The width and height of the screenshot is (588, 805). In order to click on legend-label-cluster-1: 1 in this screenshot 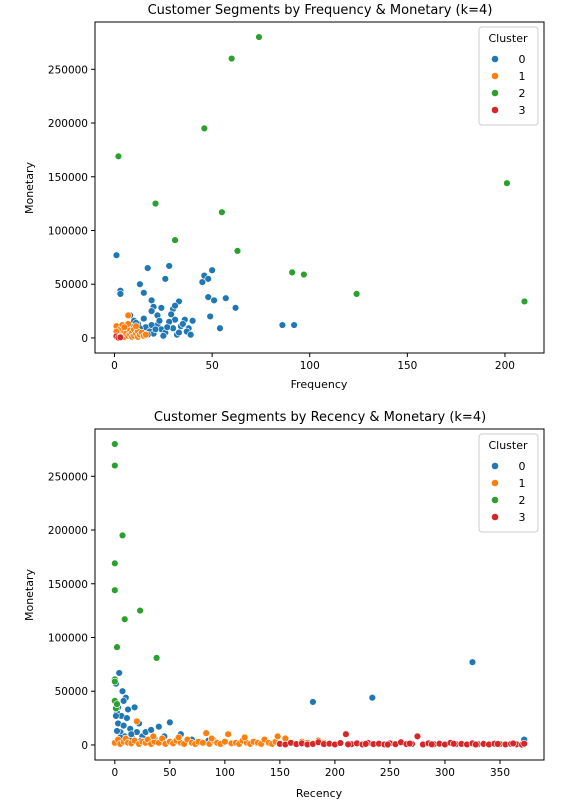, I will do `click(522, 76)`.